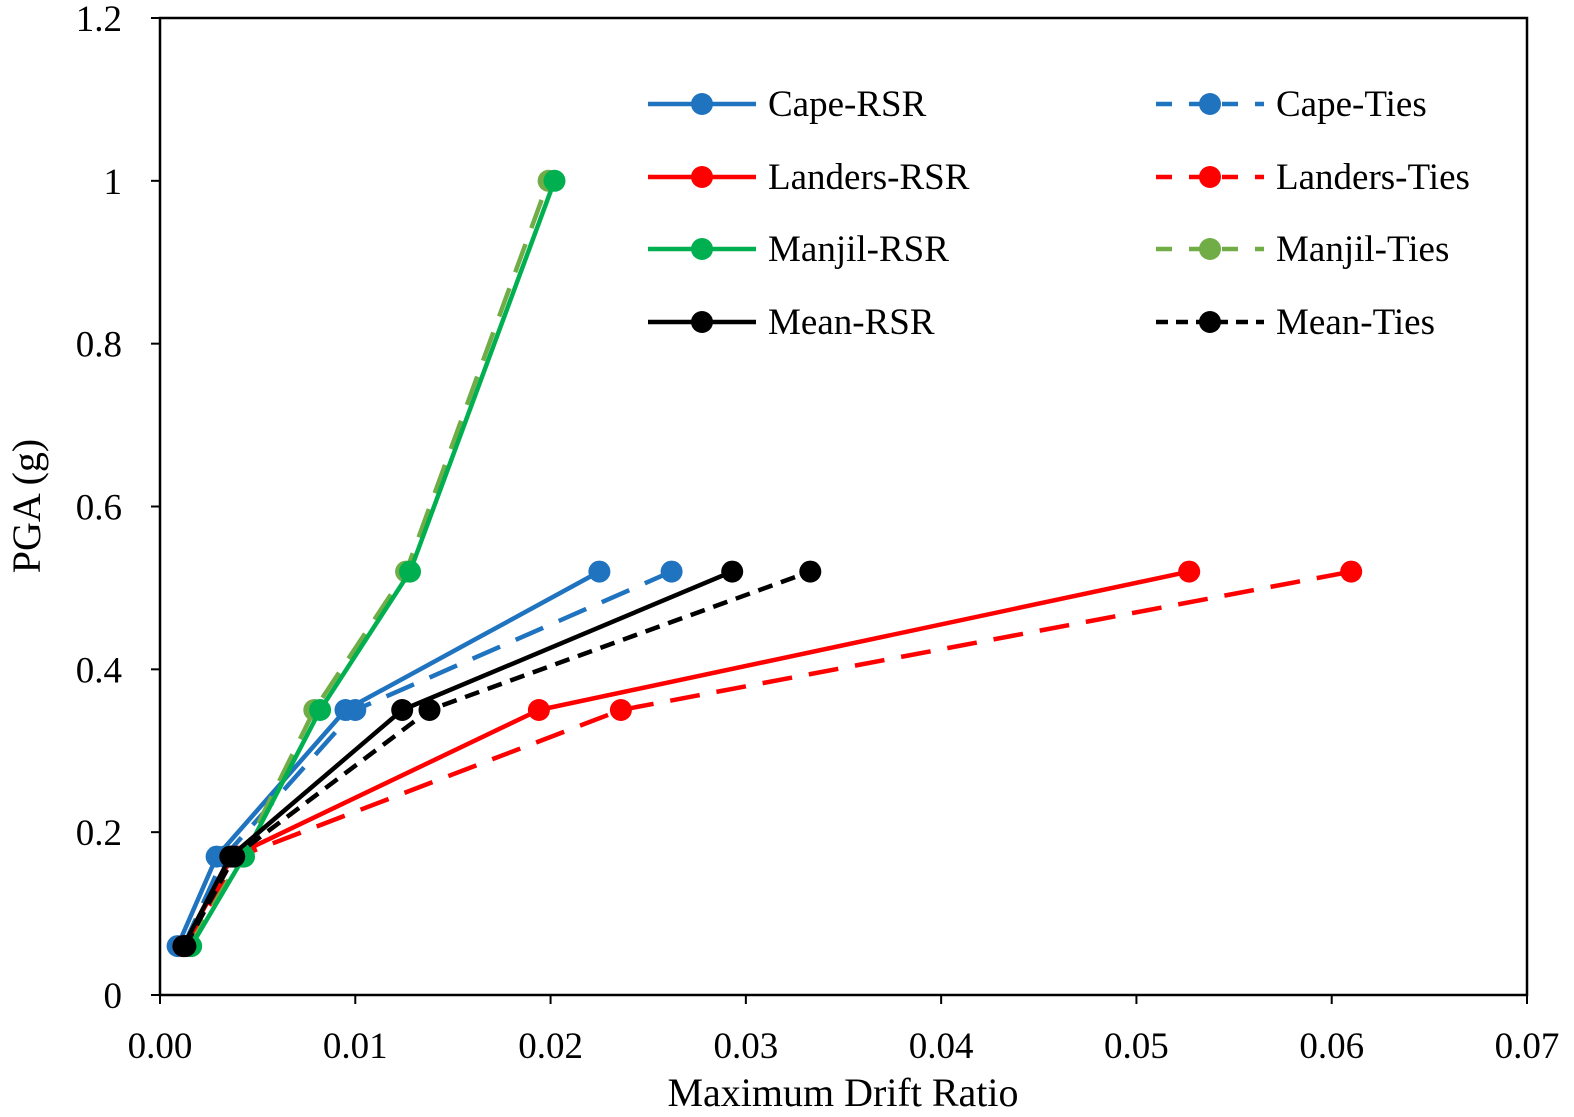 Image resolution: width=1574 pixels, height=1117 pixels. Describe the element at coordinates (355, 1046) in the screenshot. I see `x-tick-label: 0.01` at that location.